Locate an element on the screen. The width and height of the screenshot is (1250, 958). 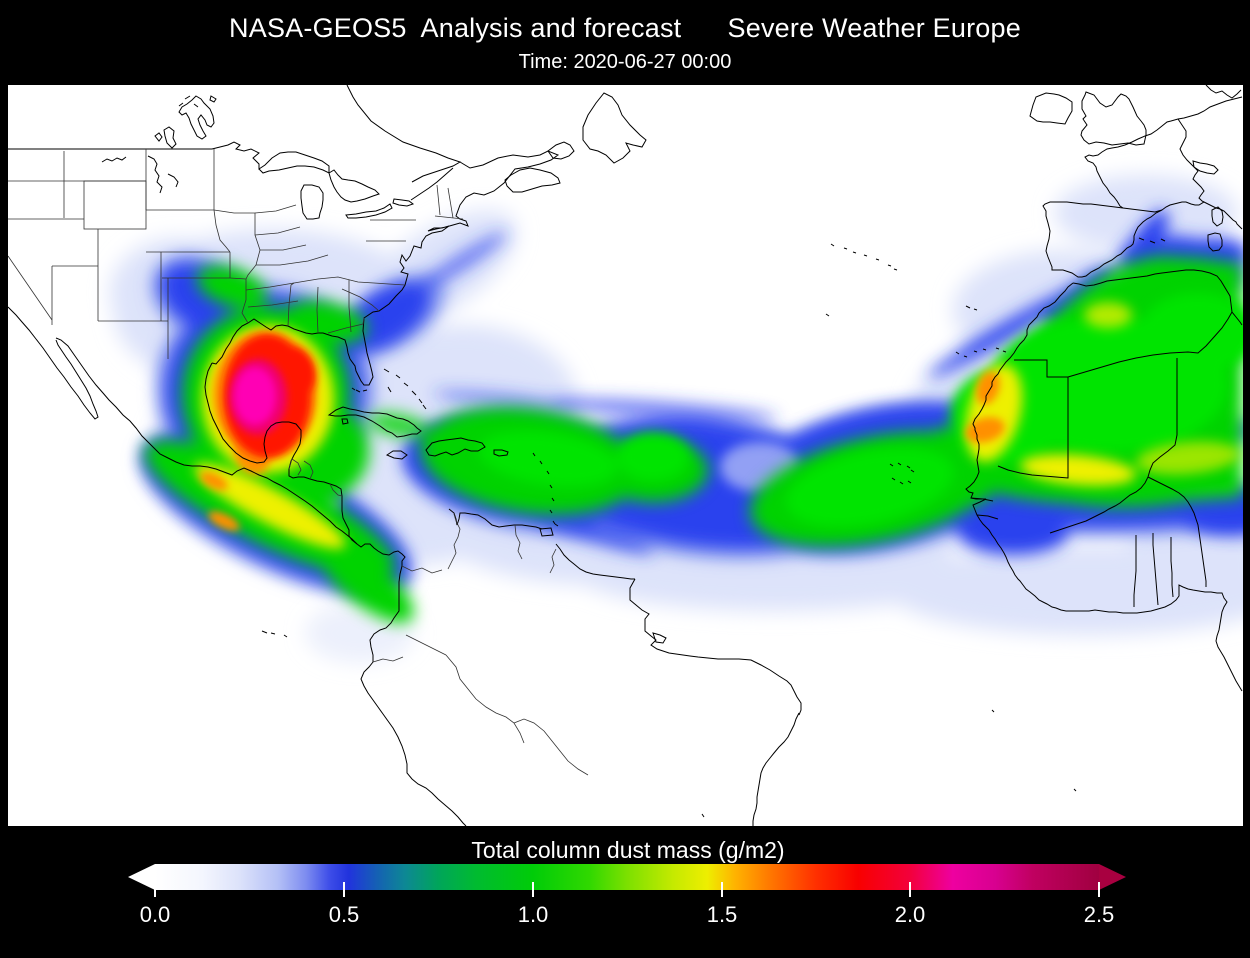
svg-text: 1.0 is located at coordinates (533, 914).